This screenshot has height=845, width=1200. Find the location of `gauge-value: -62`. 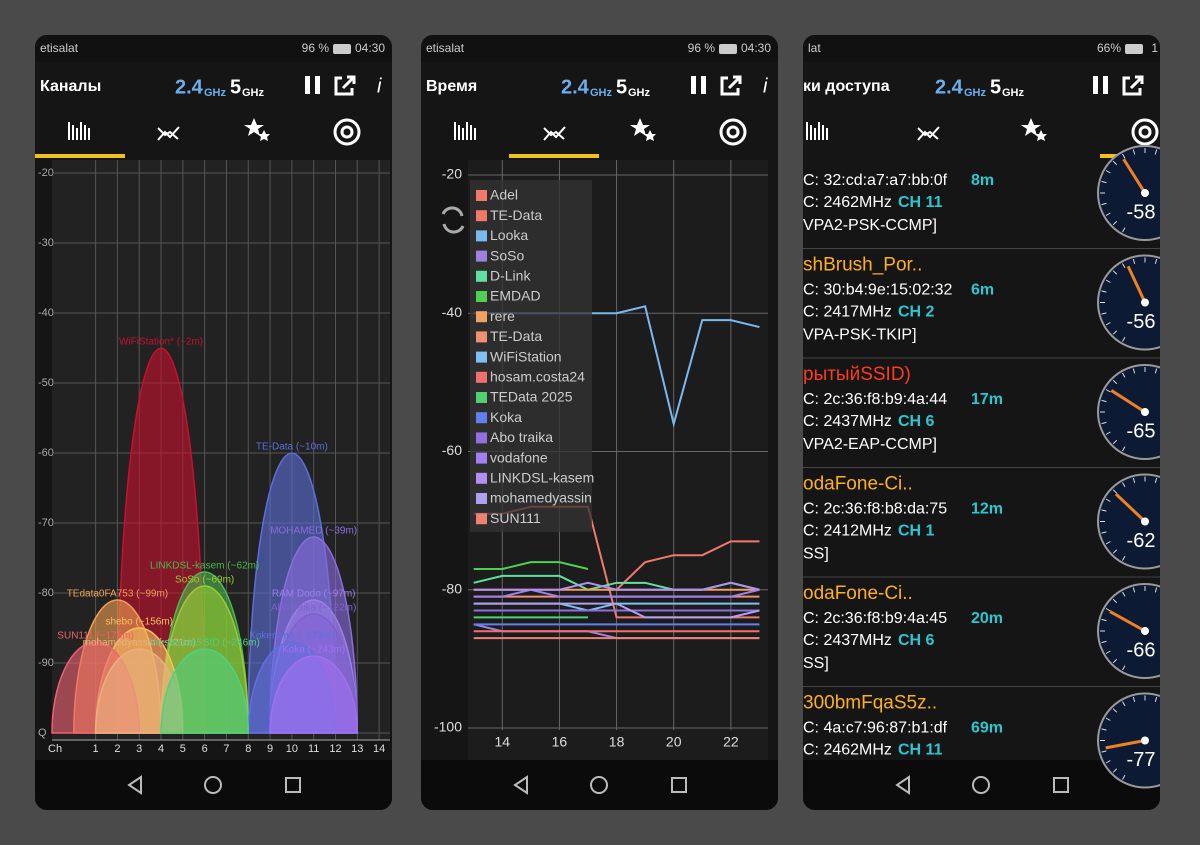

gauge-value: -62 is located at coordinates (1141, 541).